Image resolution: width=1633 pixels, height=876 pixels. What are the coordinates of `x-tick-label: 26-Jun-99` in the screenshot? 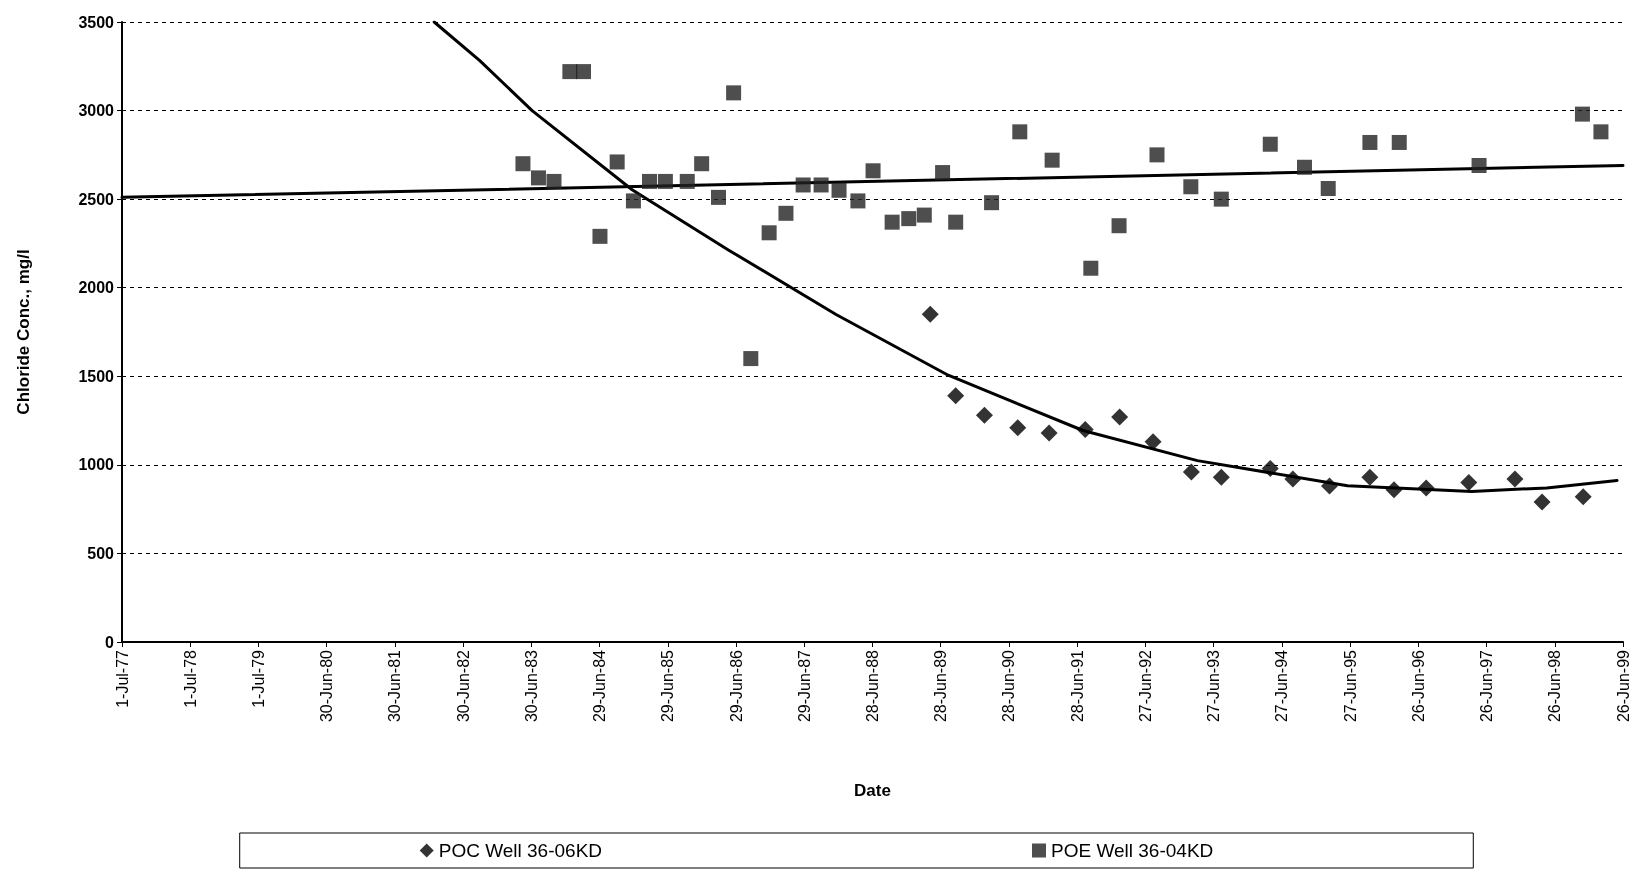 It's located at (1623, 686).